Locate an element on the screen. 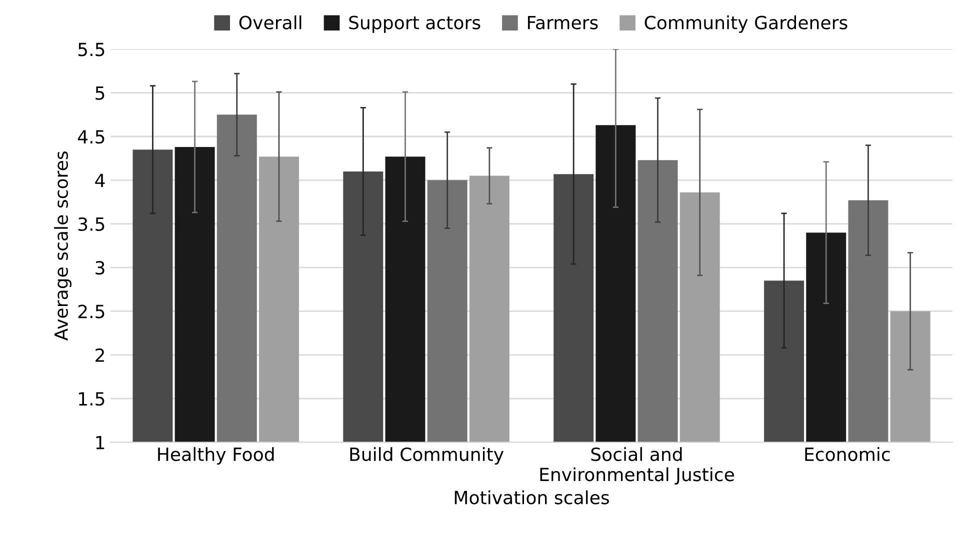 The height and width of the screenshot is (546, 962). legend-label: Farmers is located at coordinates (563, 23).